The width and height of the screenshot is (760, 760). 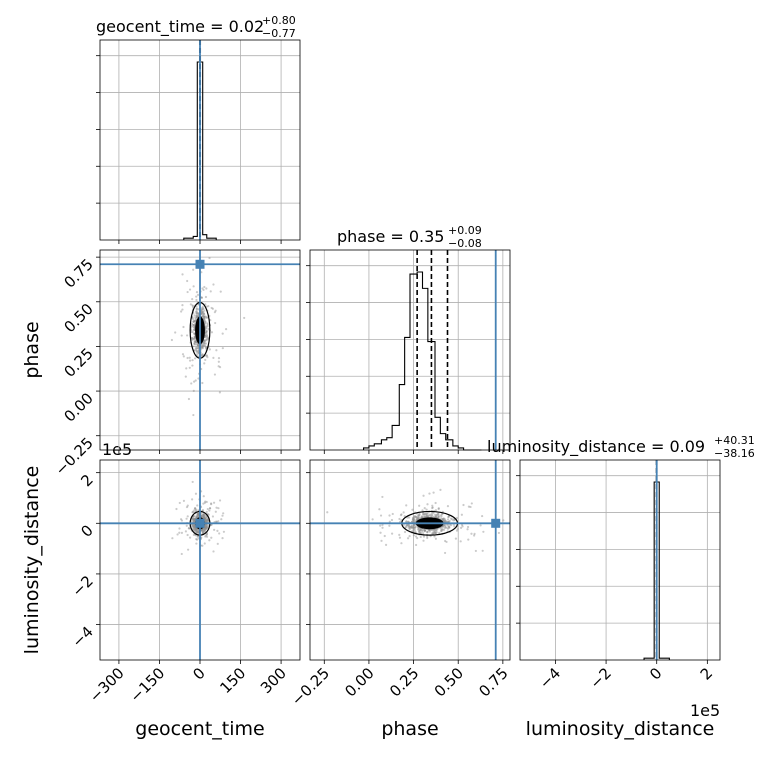 What do you see at coordinates (620, 560) in the screenshot?
I see `panel-frame` at bounding box center [620, 560].